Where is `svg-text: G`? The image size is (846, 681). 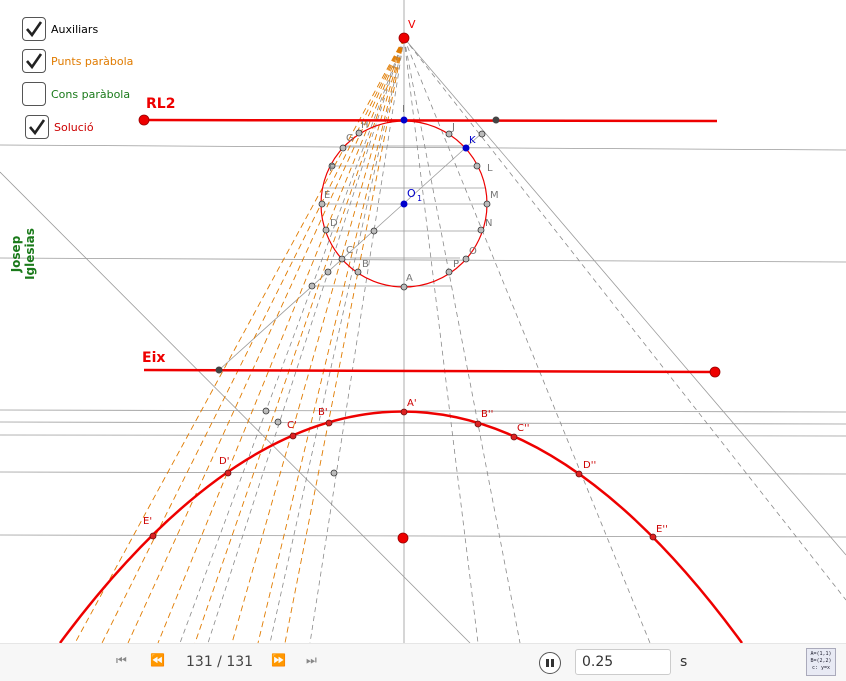
svg-text: G is located at coordinates (350, 138).